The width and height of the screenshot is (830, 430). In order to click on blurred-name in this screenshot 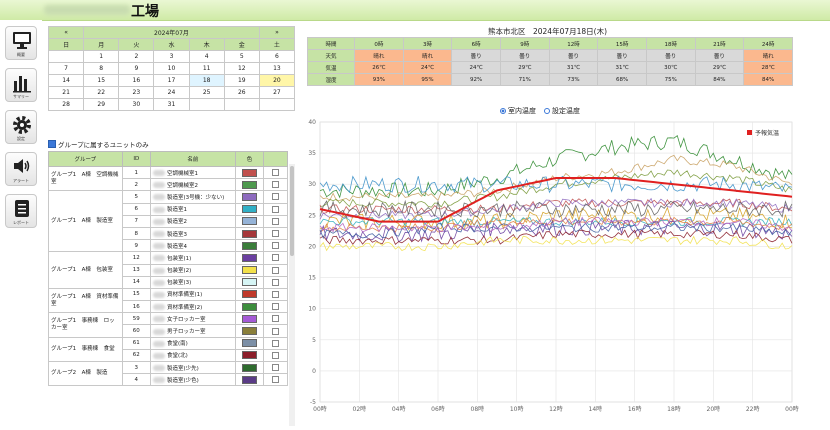, I will do `click(158, 234)`.